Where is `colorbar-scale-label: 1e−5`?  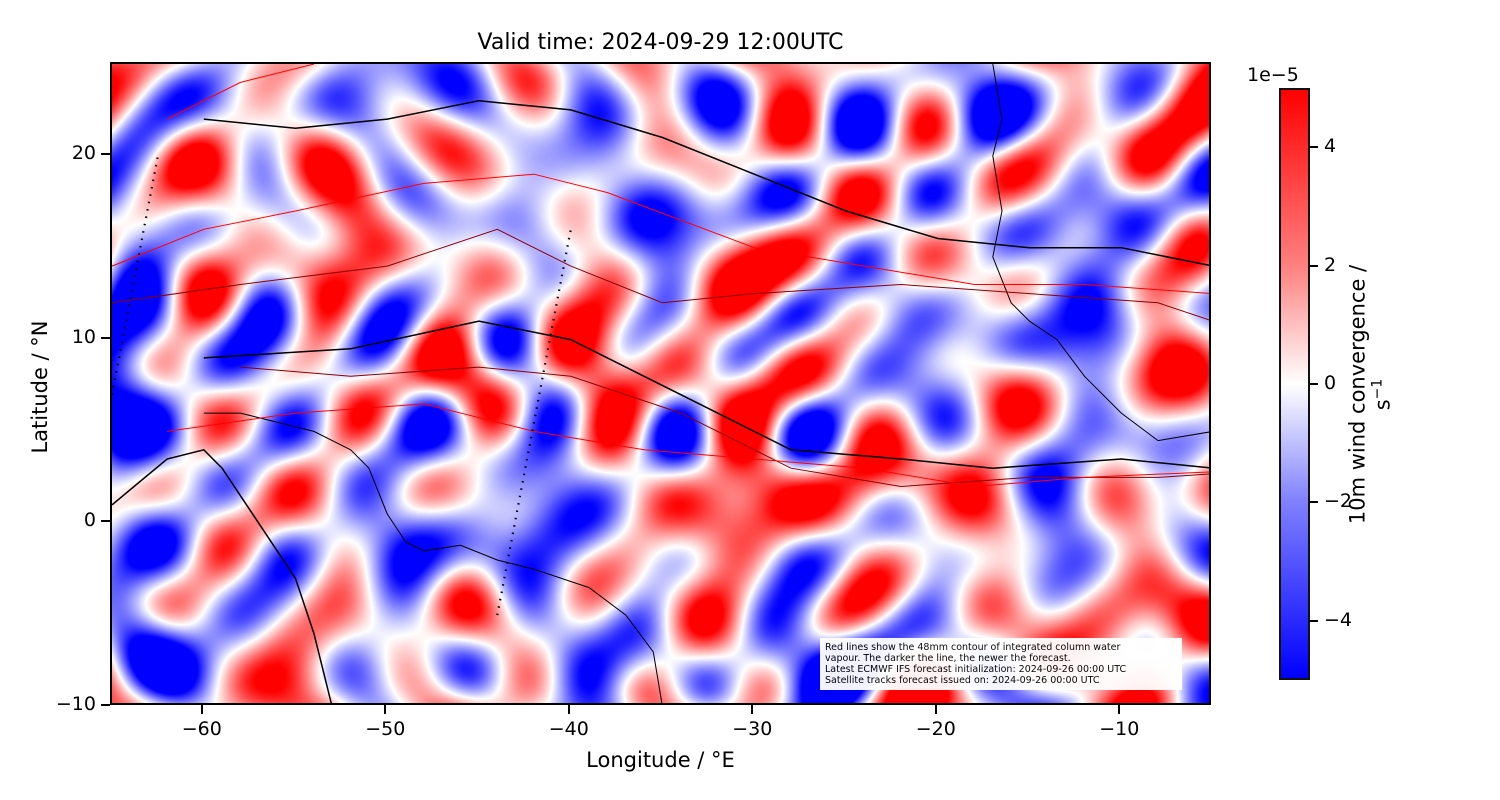
colorbar-scale-label: 1e−5 is located at coordinates (1273, 75).